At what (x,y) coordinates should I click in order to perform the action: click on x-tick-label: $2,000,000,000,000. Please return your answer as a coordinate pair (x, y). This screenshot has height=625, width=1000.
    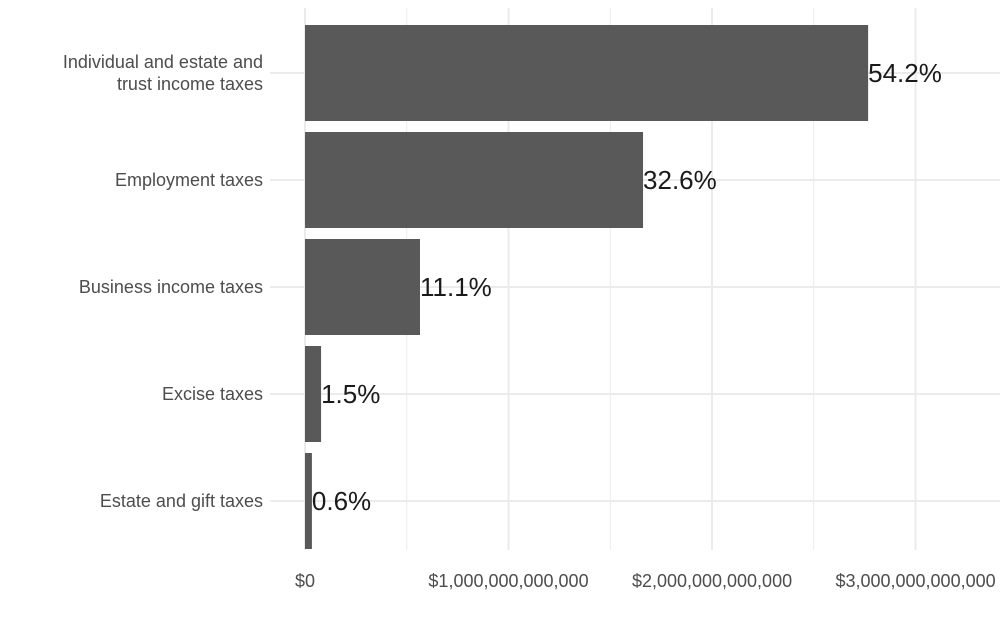
    Looking at the image, I should click on (712, 581).